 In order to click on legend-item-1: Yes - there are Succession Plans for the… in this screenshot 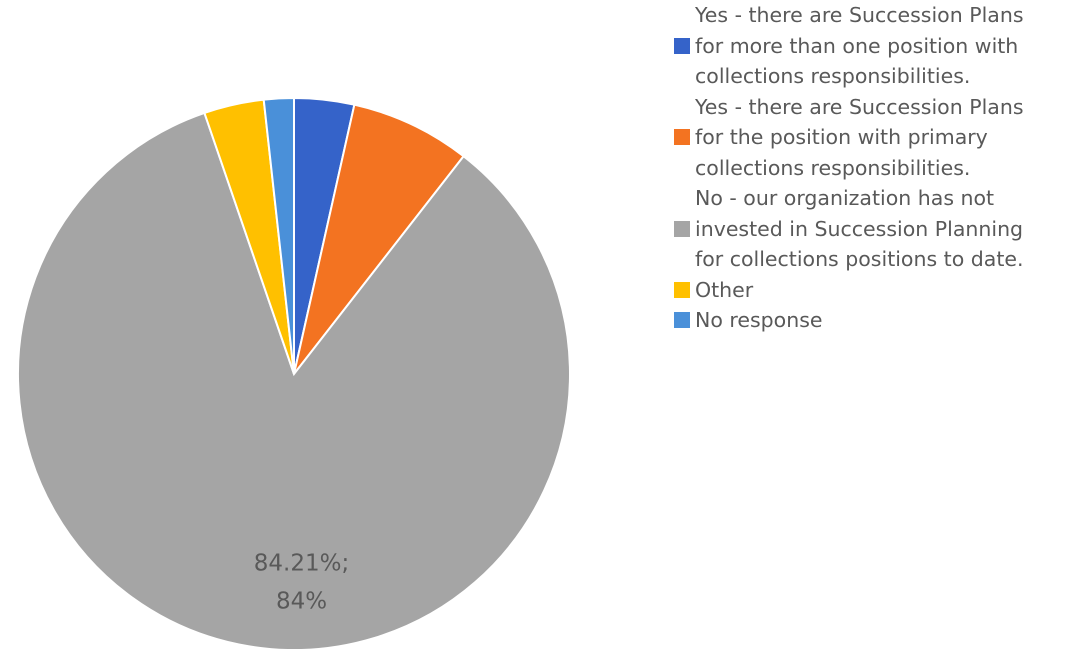, I will do `click(877, 138)`.